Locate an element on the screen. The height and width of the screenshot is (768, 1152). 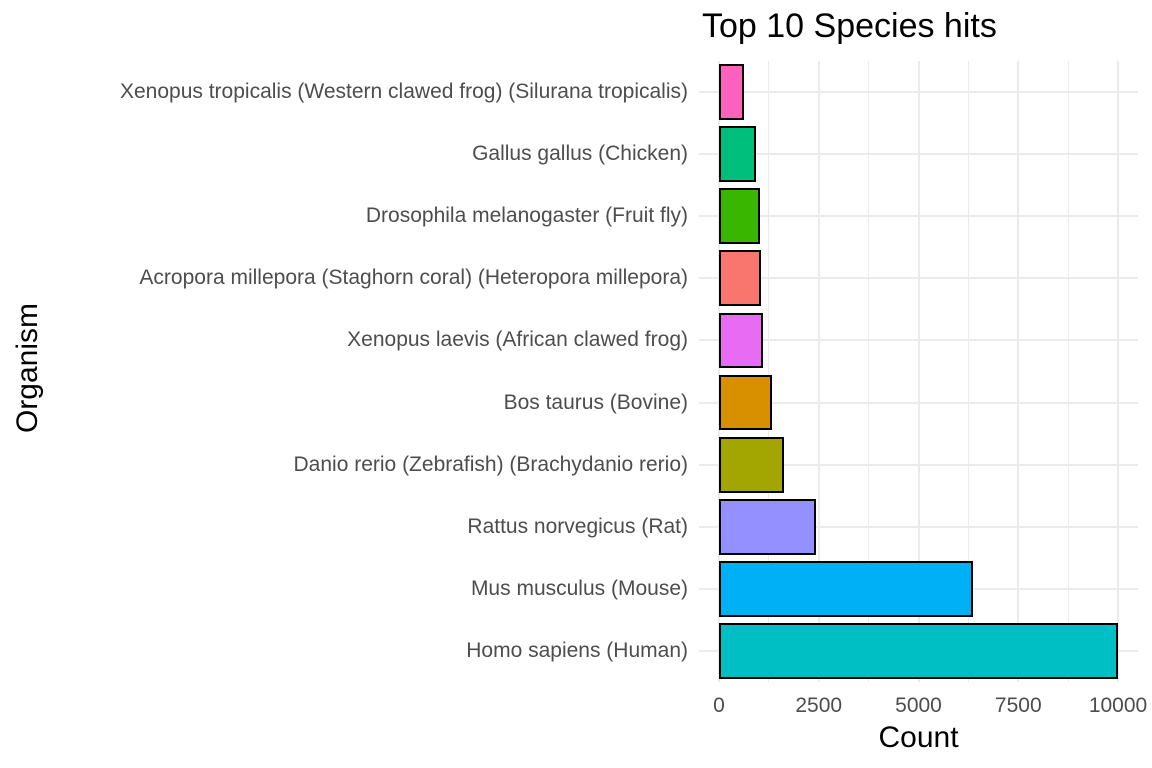
y-axis-label: Xenopus laevis (African clawed frog) is located at coordinates (517, 340).